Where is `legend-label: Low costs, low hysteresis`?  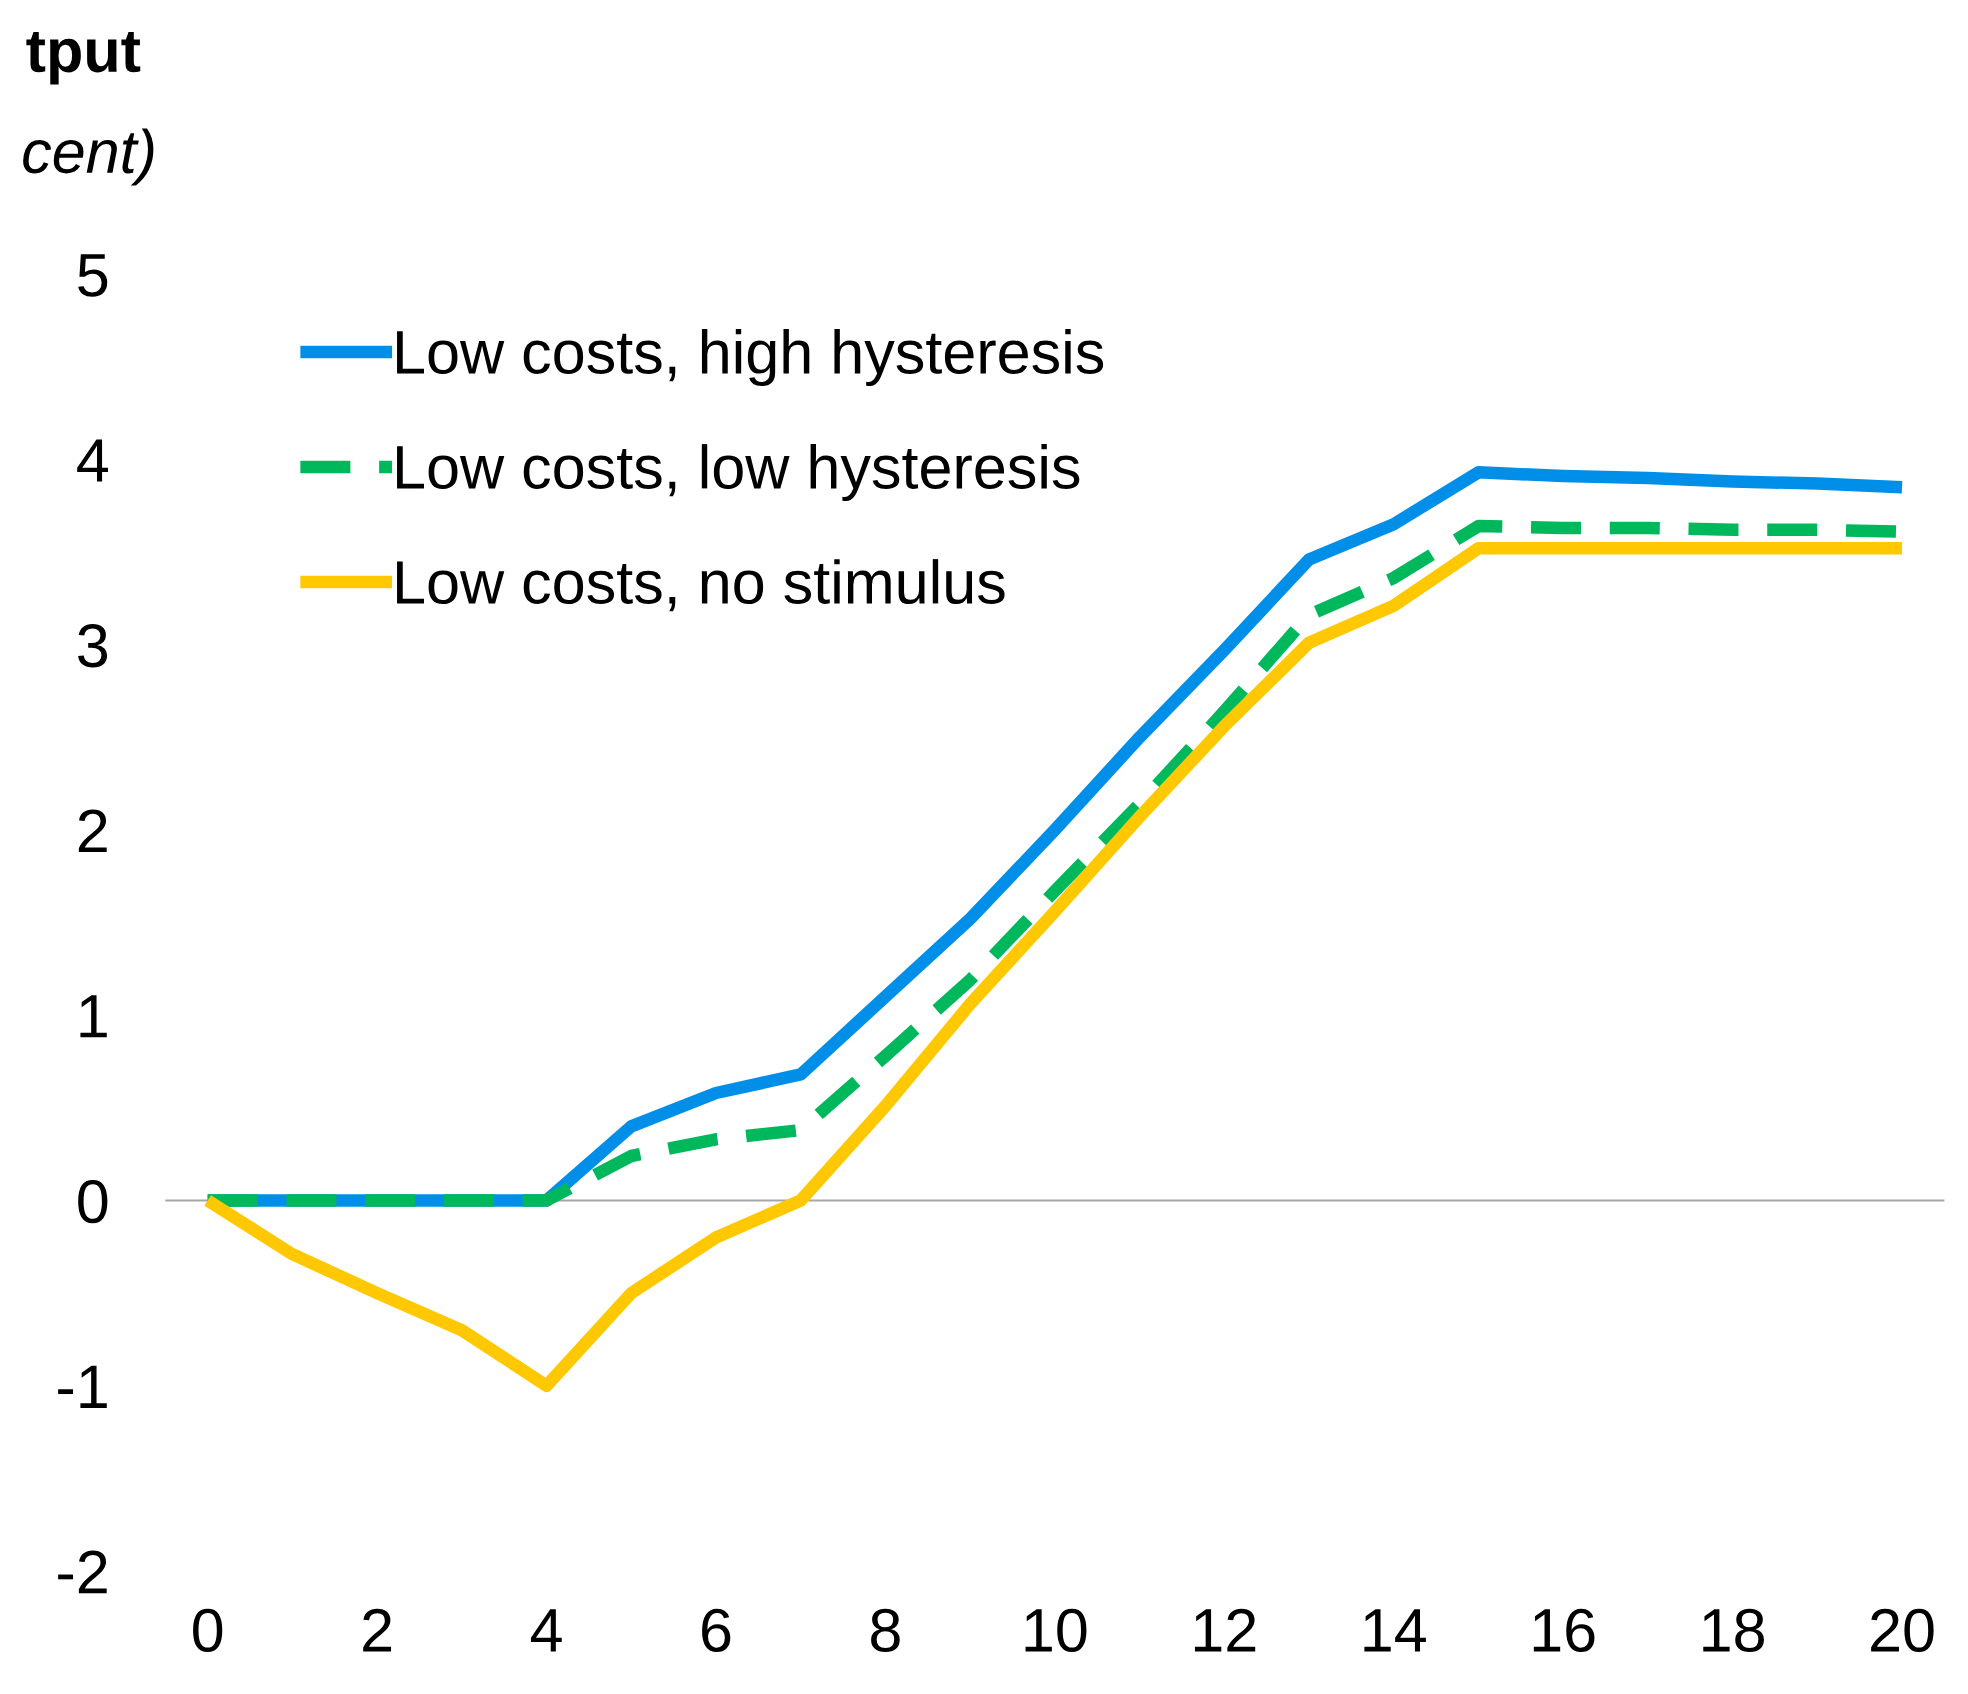 legend-label: Low costs, low hysteresis is located at coordinates (738, 473).